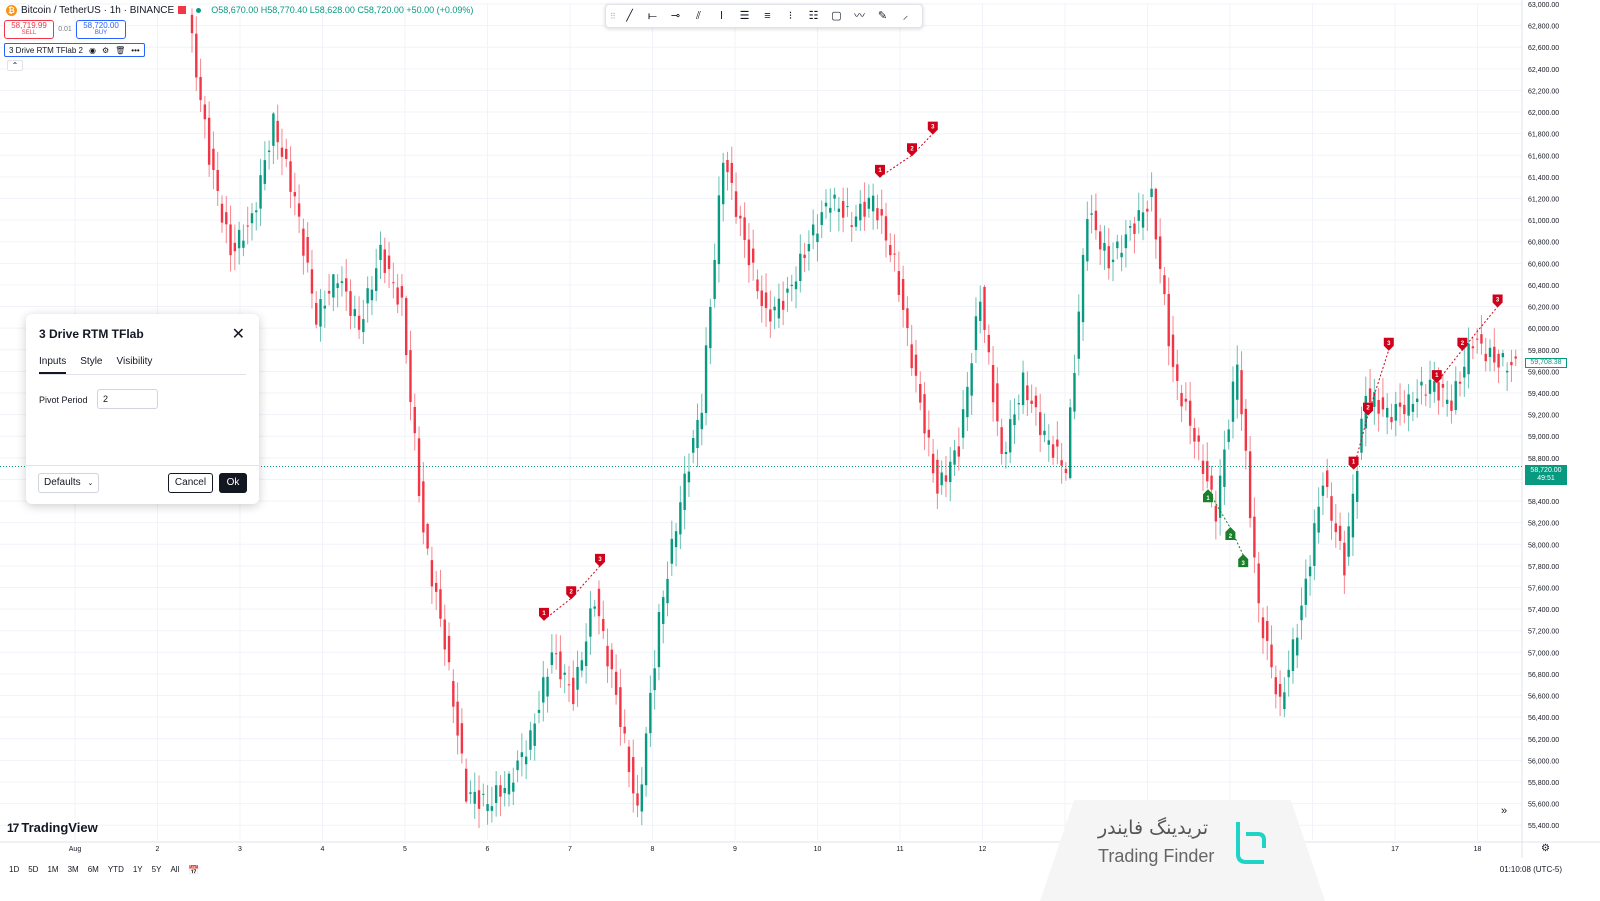  Describe the element at coordinates (721, 16) in the screenshot. I see `vertical-line-icon: ǀ` at that location.